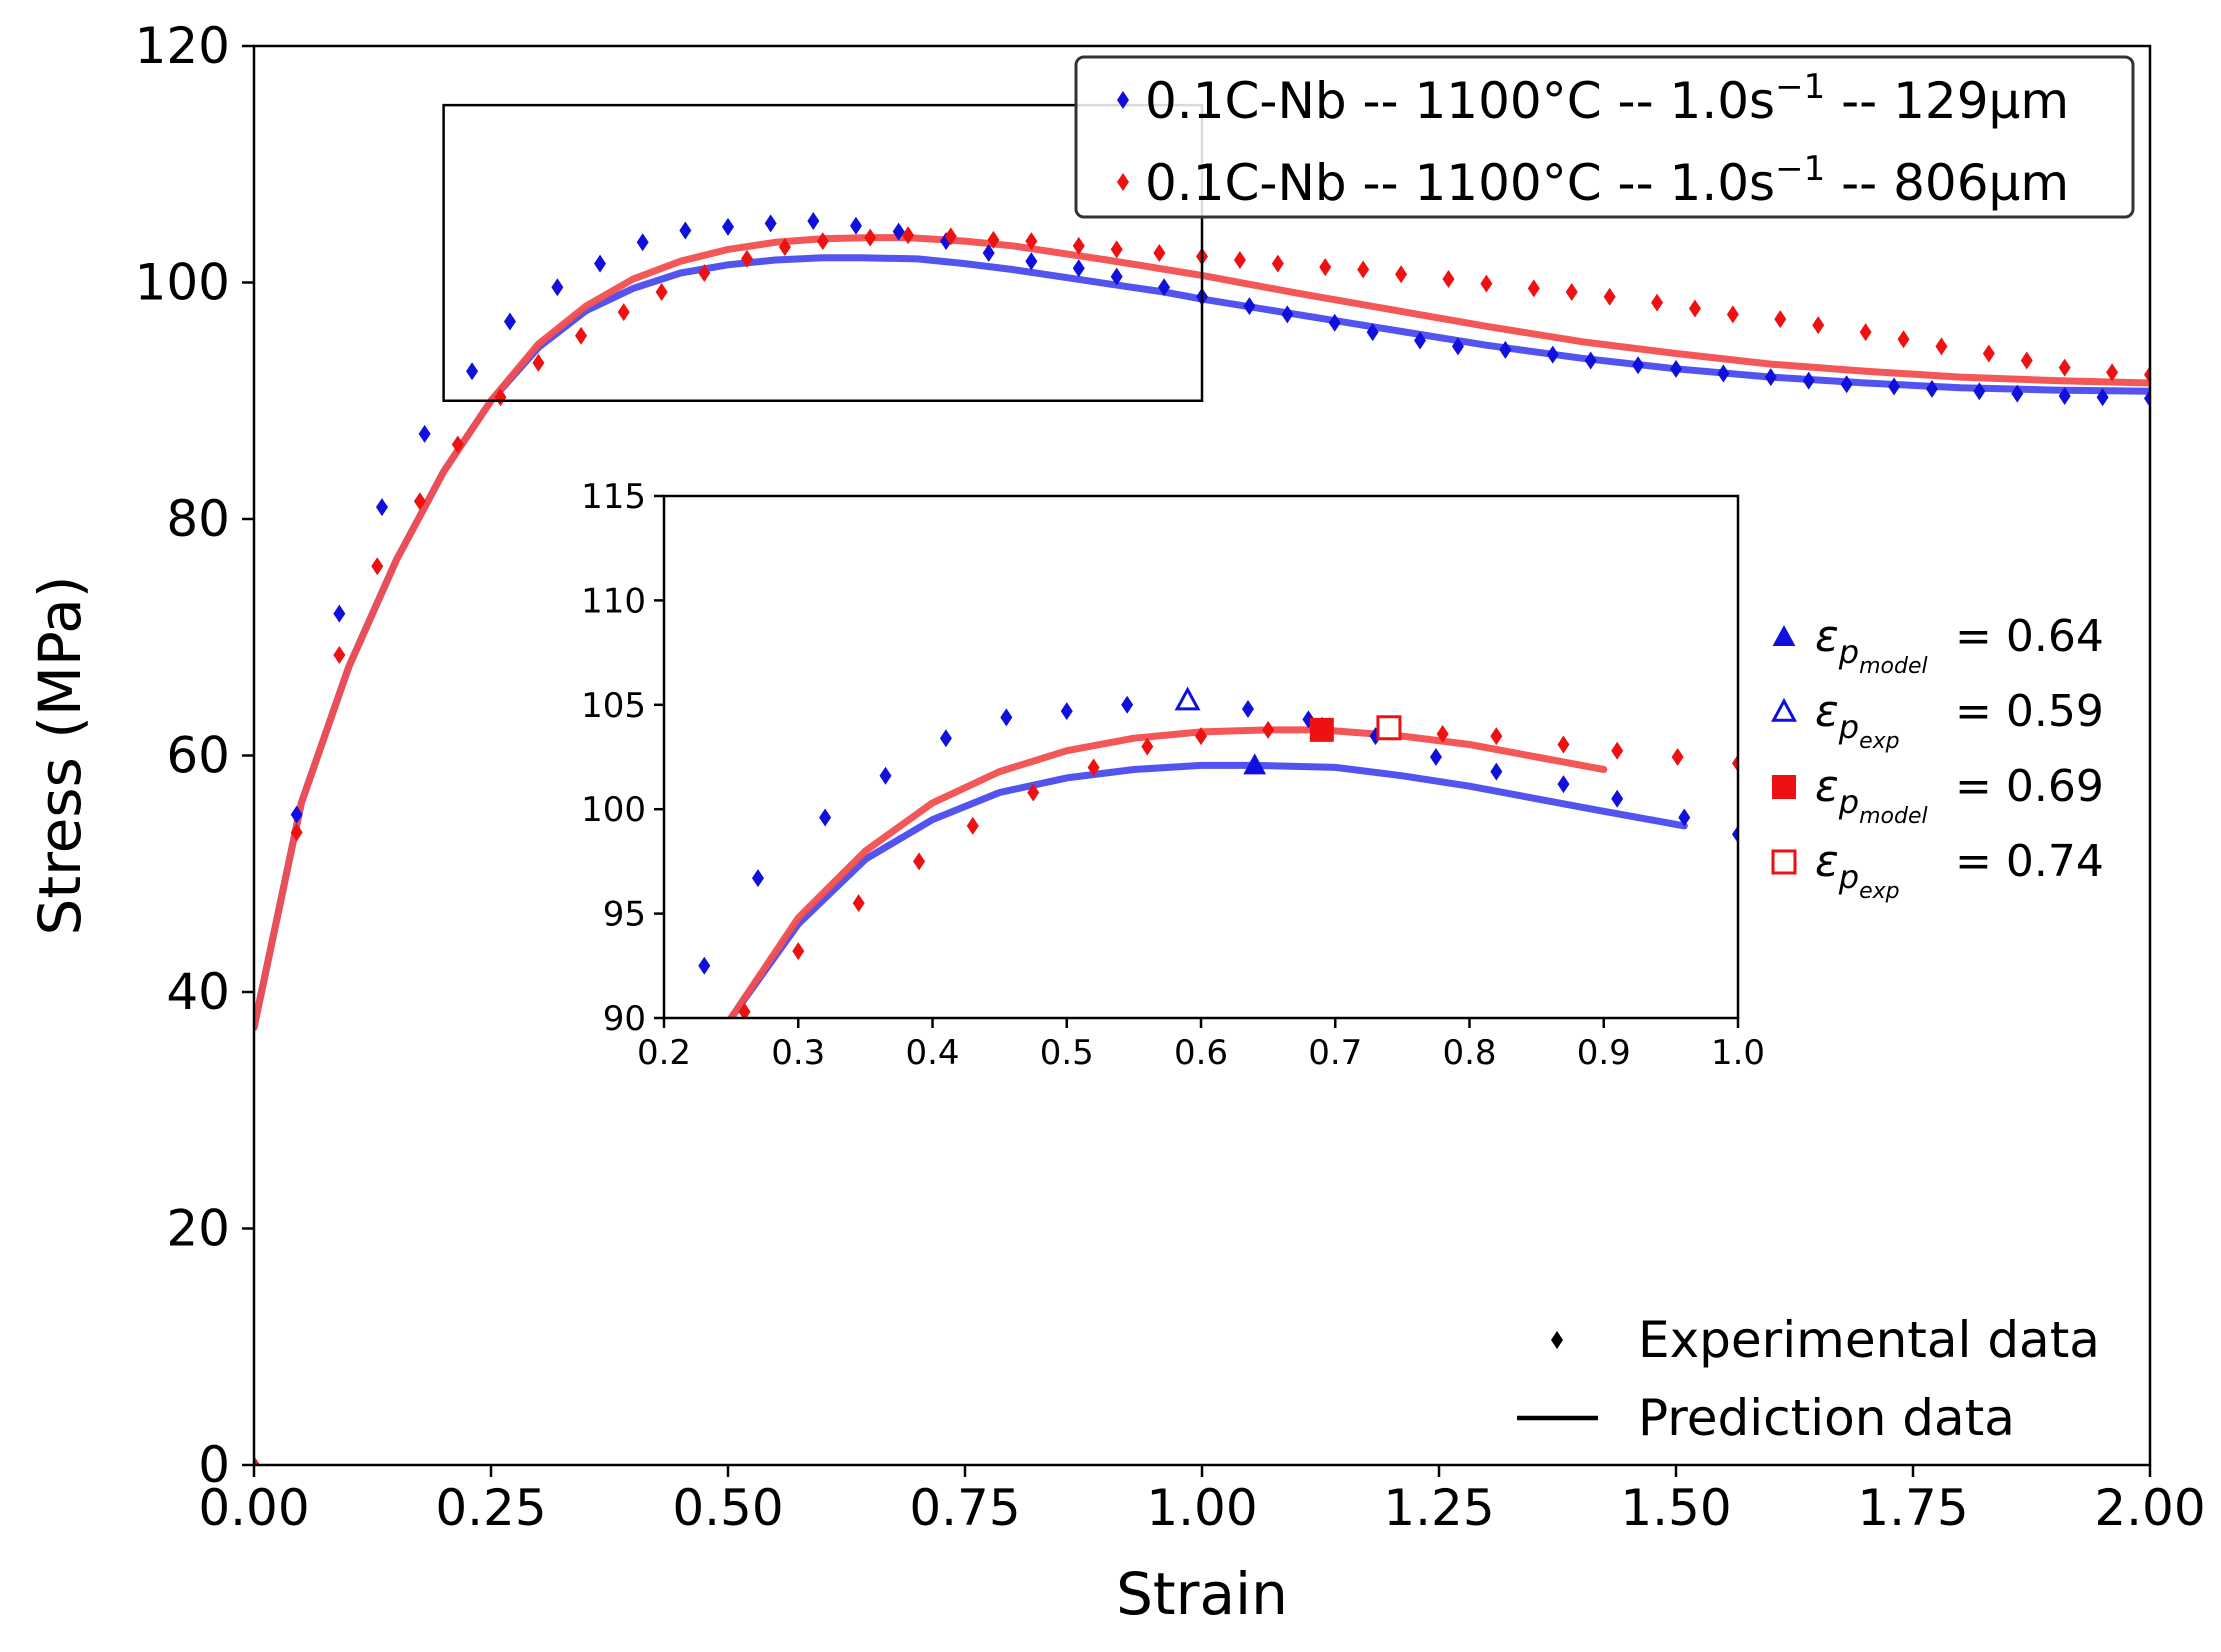  What do you see at coordinates (613, 810) in the screenshot?
I see `inset-y-tick-label: 100` at bounding box center [613, 810].